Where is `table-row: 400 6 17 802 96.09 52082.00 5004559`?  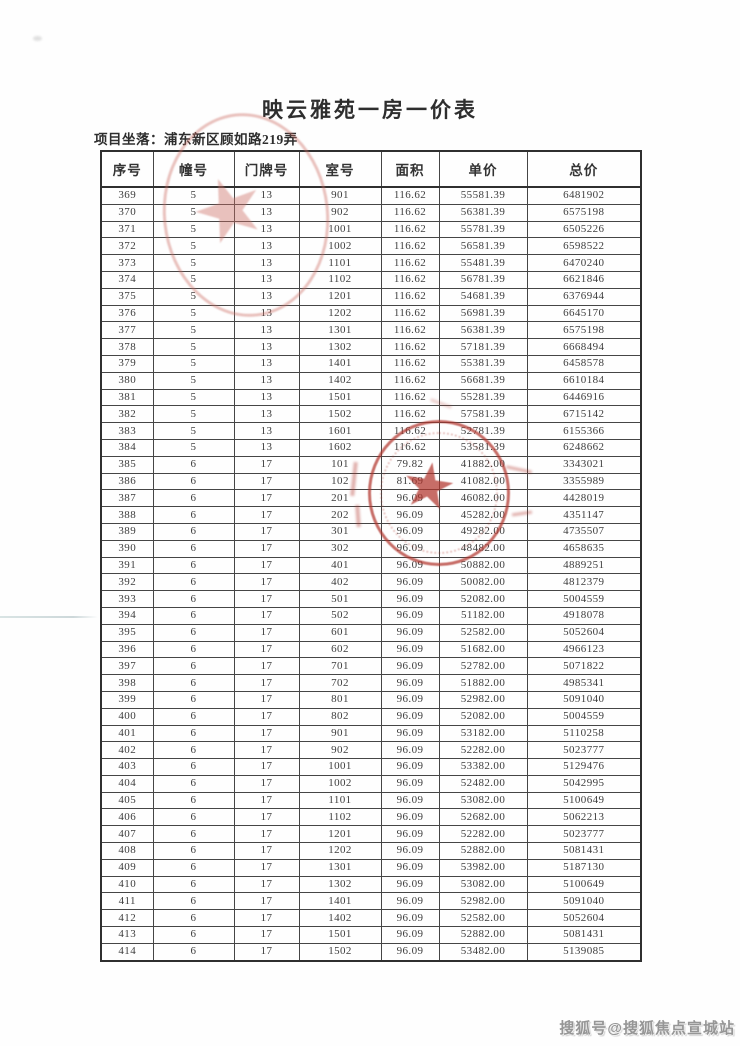 table-row: 400 6 17 802 96.09 52082.00 5004559 is located at coordinates (371, 716).